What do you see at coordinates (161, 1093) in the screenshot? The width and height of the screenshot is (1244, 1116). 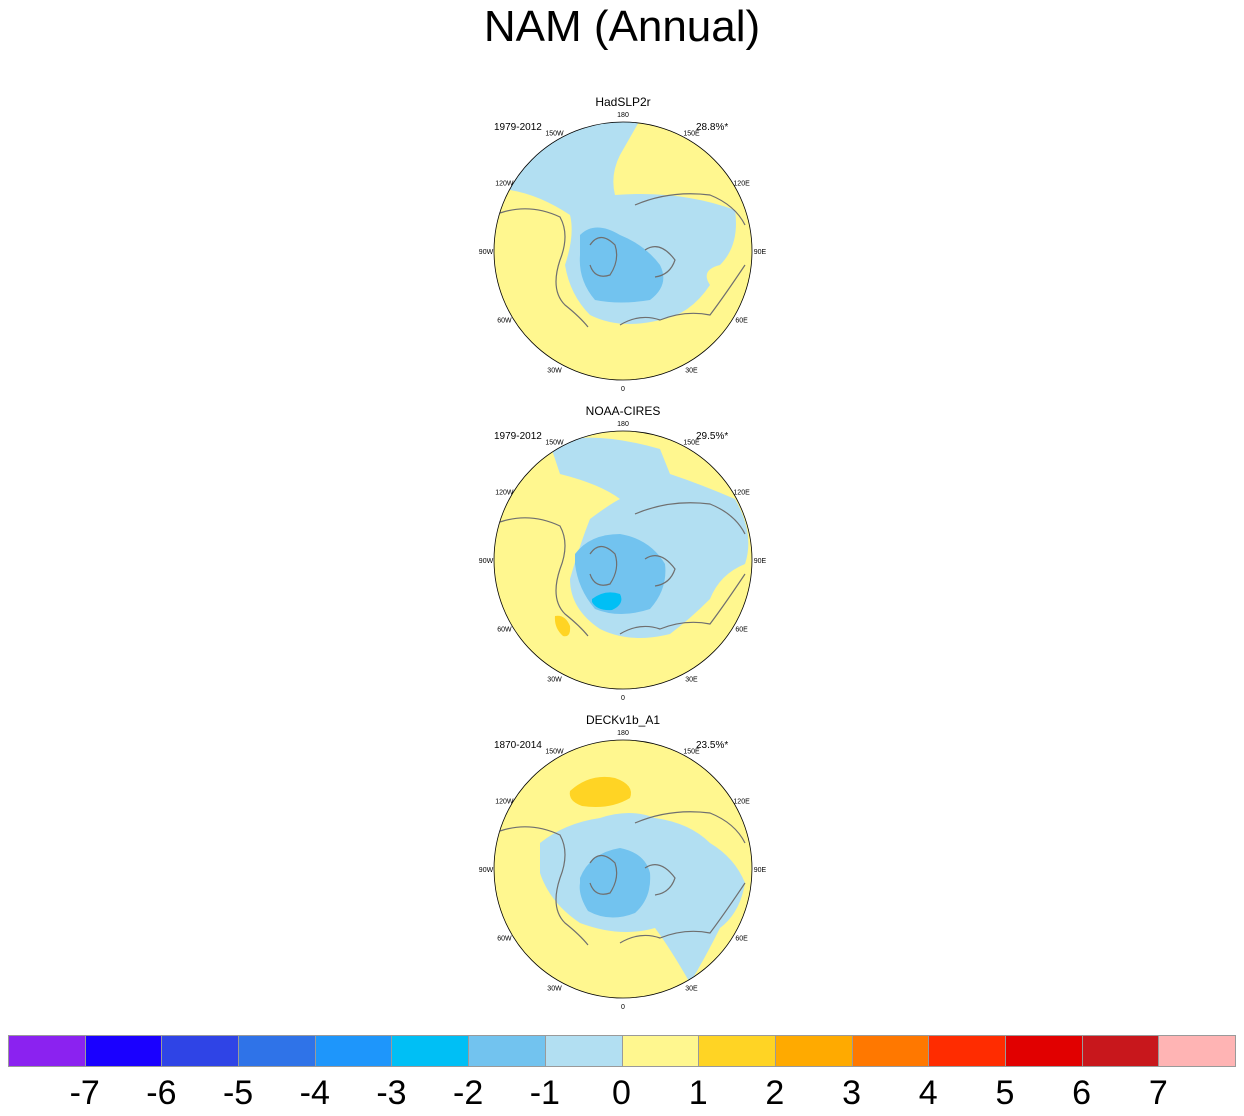 I see `colorbar-label: -6` at bounding box center [161, 1093].